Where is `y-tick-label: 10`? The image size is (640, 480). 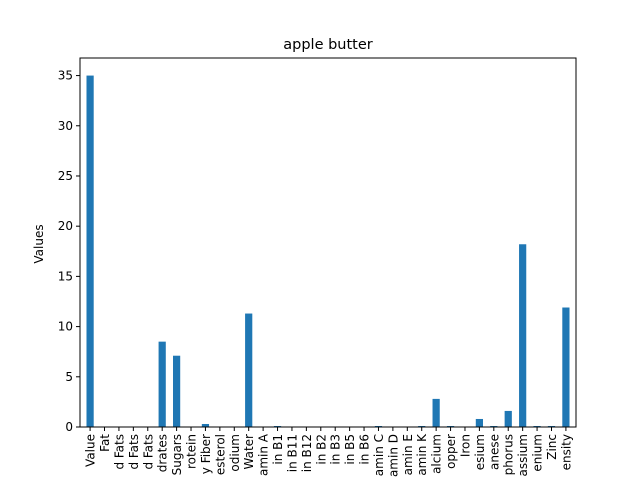 y-tick-label: 10 is located at coordinates (65, 327).